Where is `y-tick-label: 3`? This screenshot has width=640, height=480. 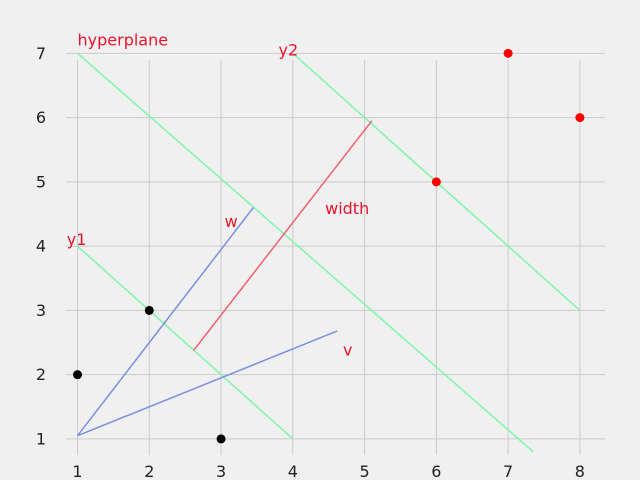
y-tick-label: 3 is located at coordinates (41, 310).